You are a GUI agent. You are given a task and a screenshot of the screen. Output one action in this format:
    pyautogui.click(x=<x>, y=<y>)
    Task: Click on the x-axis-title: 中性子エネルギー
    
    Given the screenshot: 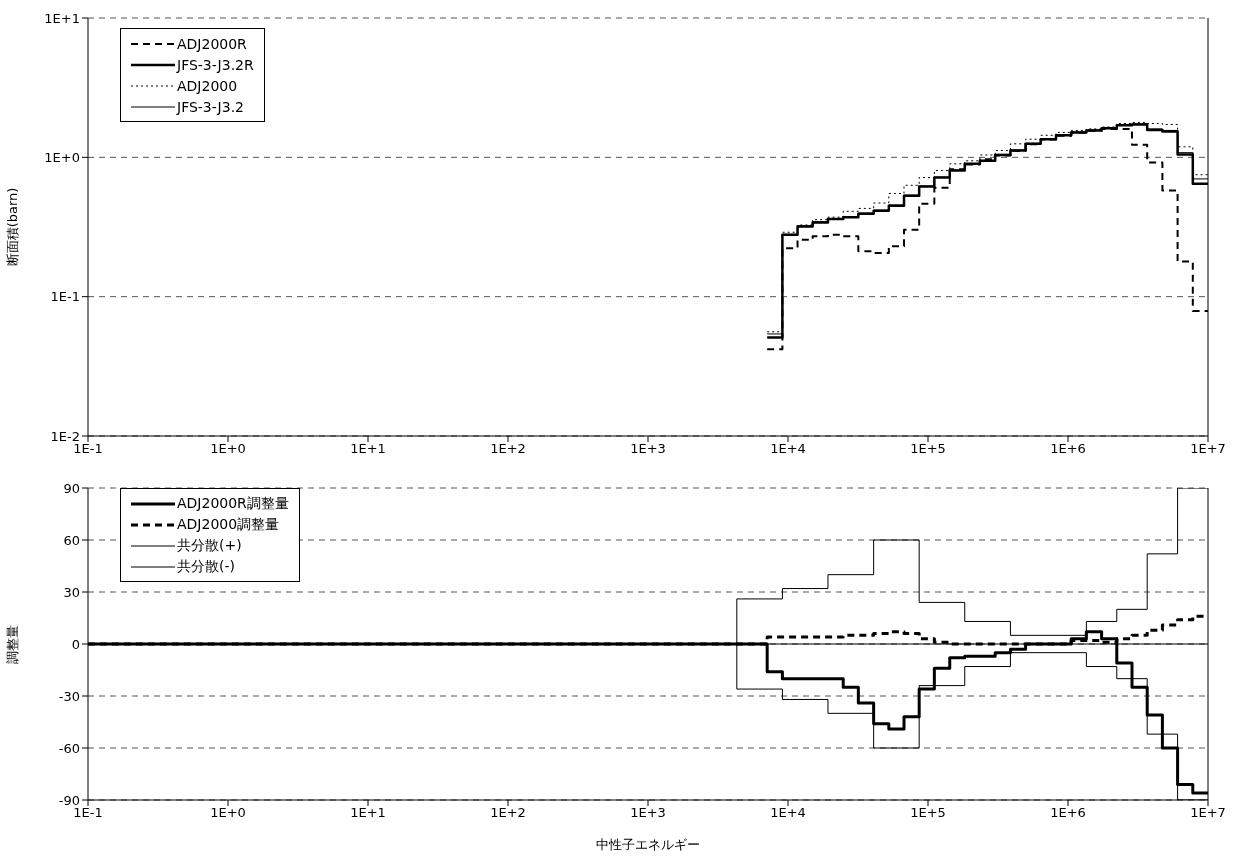 What is the action you would take?
    pyautogui.click(x=648, y=845)
    